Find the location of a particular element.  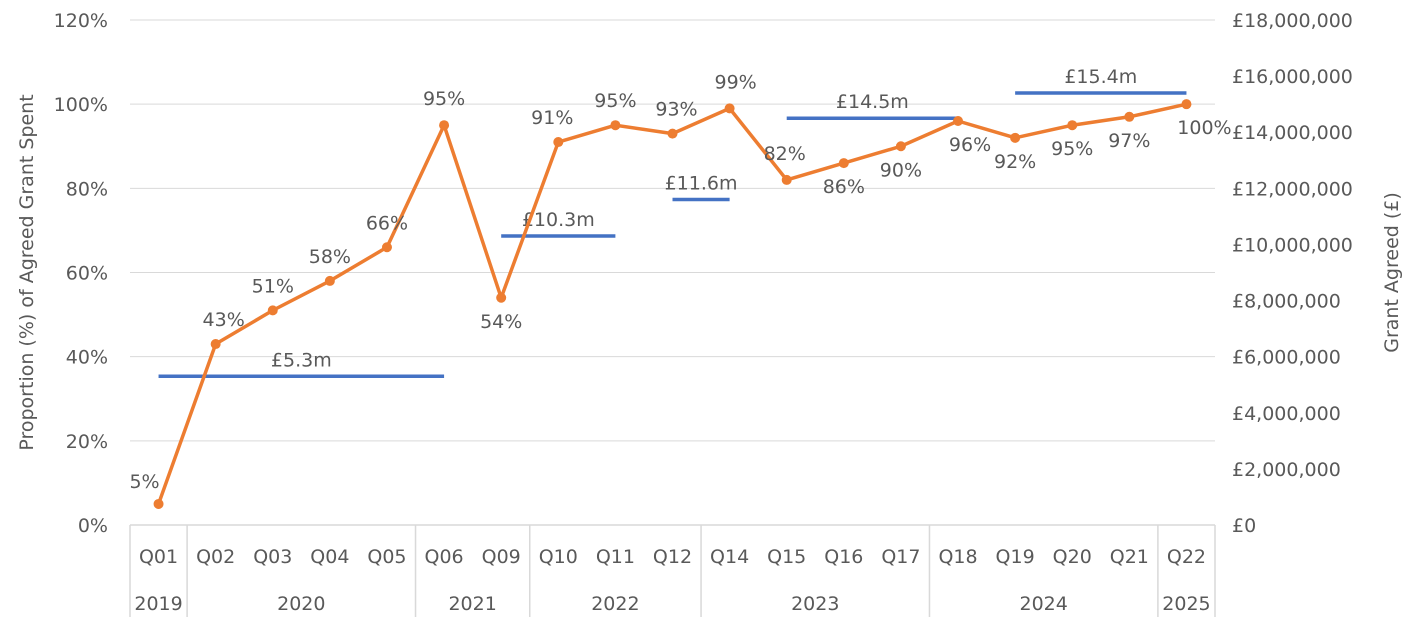

data-label: 92% is located at coordinates (1015, 162).